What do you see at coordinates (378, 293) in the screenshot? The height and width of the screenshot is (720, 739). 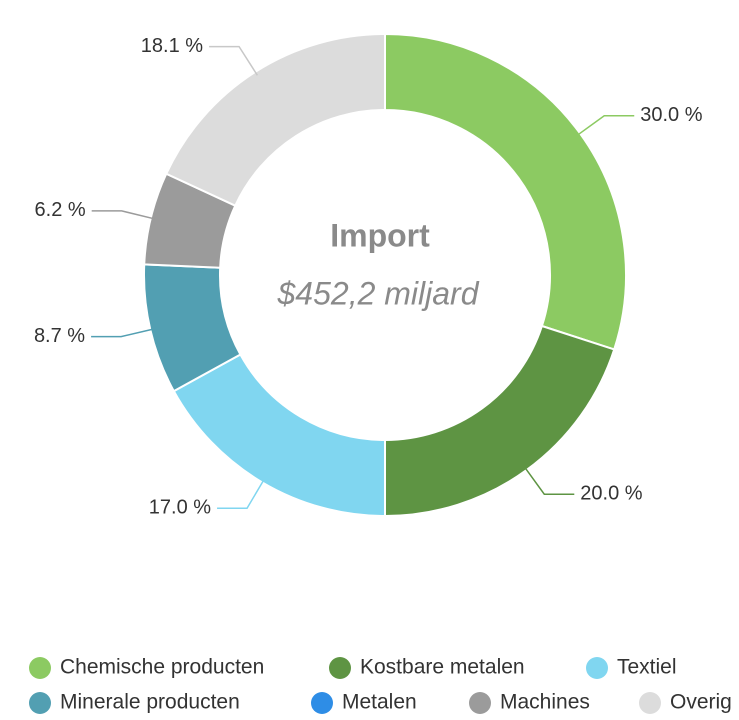 I see `center-subtitle: $452,2 miljard` at bounding box center [378, 293].